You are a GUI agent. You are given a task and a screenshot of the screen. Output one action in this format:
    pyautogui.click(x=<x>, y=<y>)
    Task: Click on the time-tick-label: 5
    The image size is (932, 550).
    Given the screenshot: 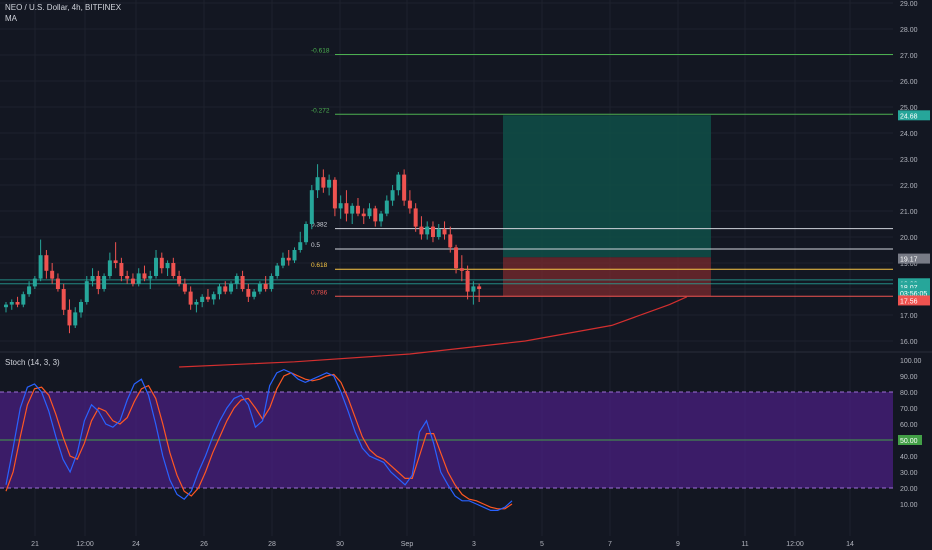 What is the action you would take?
    pyautogui.click(x=542, y=544)
    